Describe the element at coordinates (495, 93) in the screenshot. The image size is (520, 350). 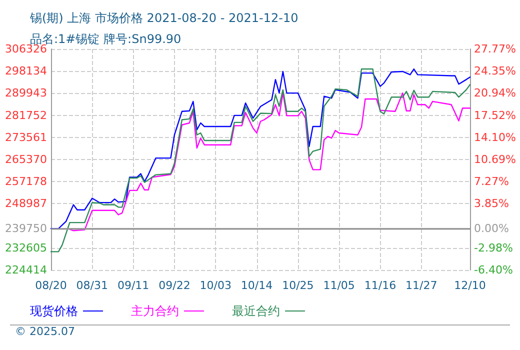
I see `y2-tick-label: 20.94%` at that location.